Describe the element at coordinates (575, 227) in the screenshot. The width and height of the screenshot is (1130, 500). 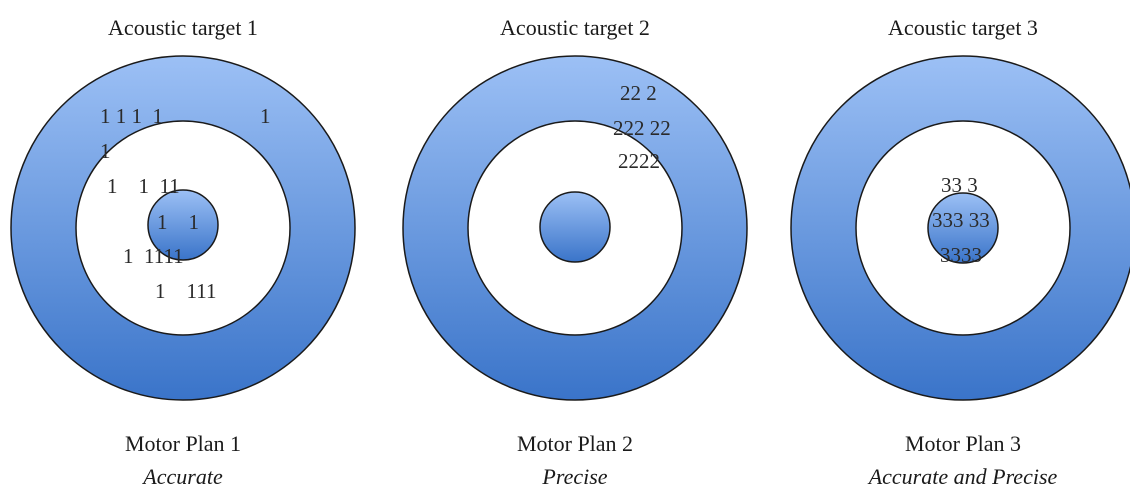
I see `target-2-bullseye` at that location.